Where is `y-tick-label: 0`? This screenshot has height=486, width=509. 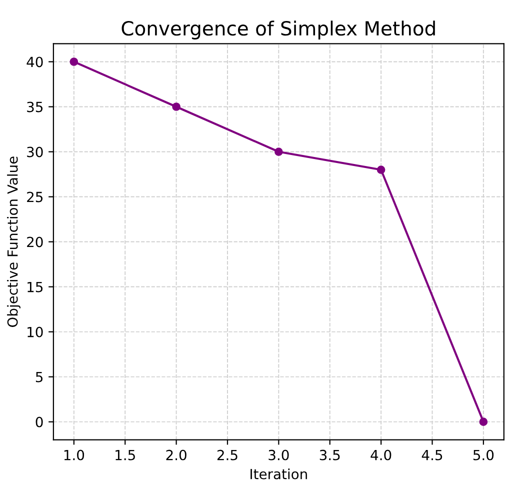
y-tick-label: 0 is located at coordinates (39, 422).